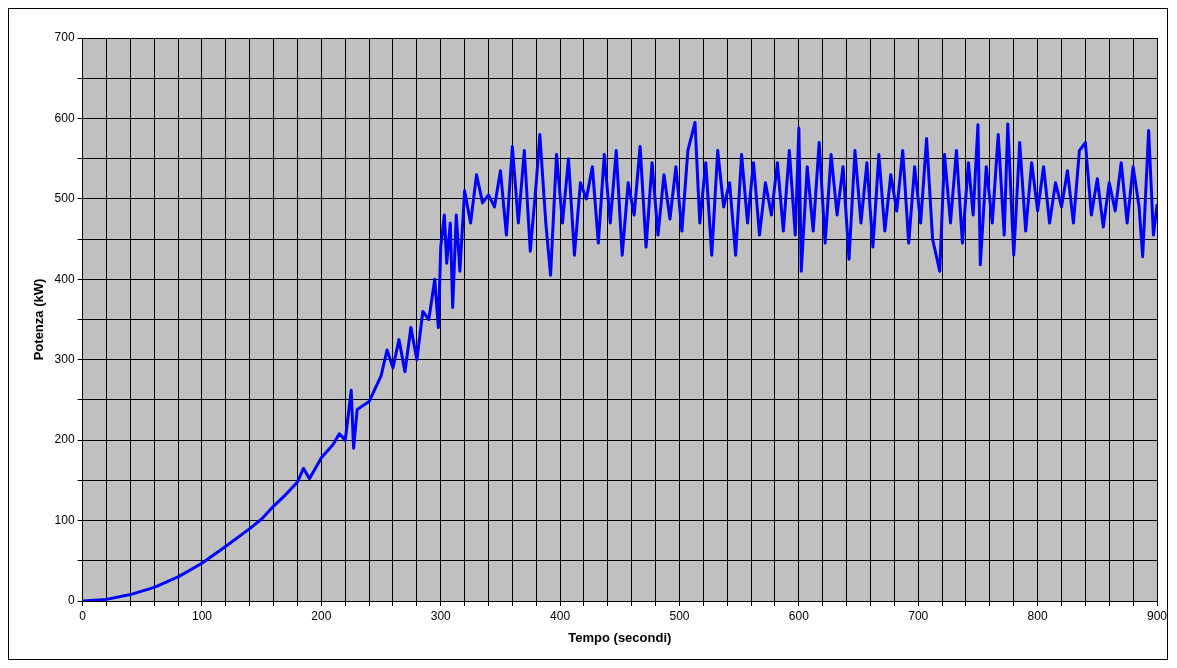 The width and height of the screenshot is (1177, 668). I want to click on x-tick-label: 600, so click(799, 615).